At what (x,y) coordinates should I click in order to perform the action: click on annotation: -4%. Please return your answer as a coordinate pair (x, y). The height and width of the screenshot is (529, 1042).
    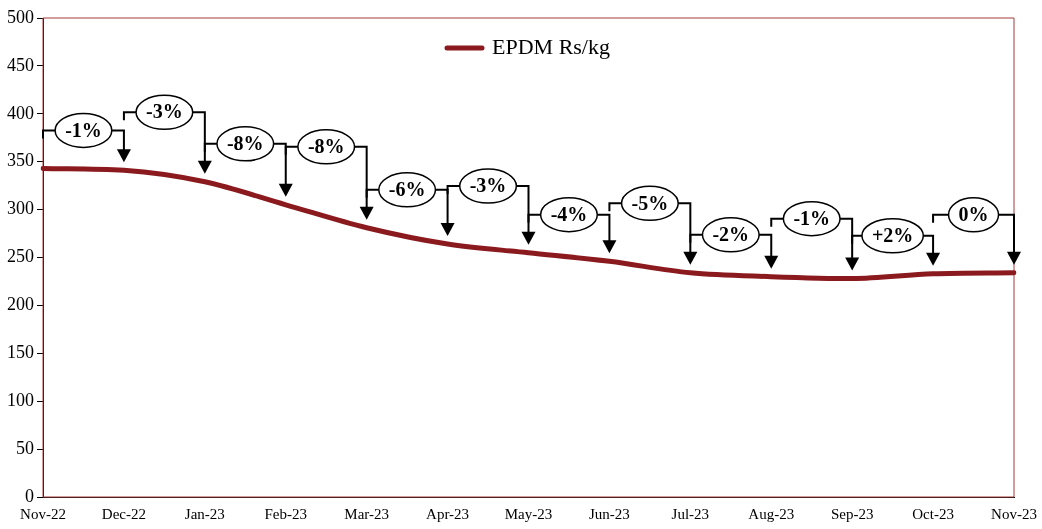
    Looking at the image, I should click on (569, 213).